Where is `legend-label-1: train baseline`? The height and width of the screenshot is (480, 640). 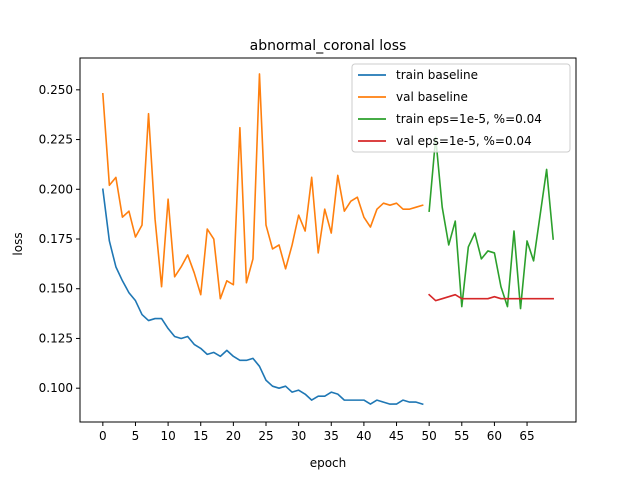
legend-label-1: train baseline is located at coordinates (437, 75).